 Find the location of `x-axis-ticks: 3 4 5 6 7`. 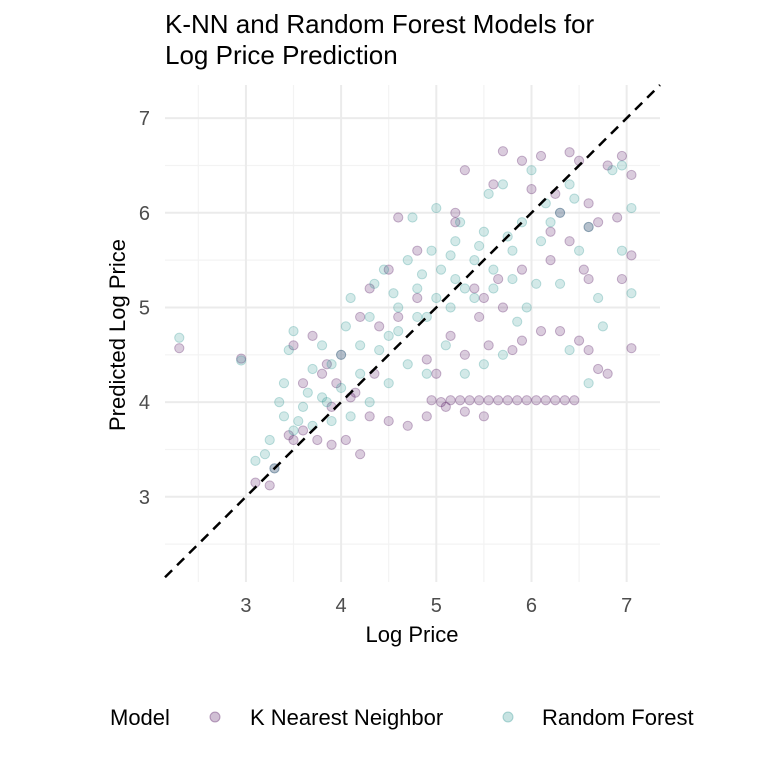

x-axis-ticks: 3 4 5 6 7 is located at coordinates (436, 606).